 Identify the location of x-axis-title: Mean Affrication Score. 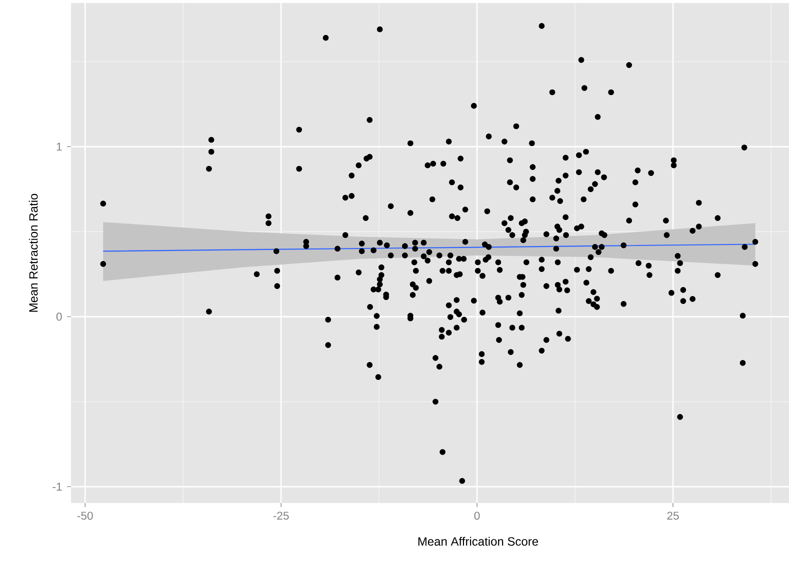
(478, 541).